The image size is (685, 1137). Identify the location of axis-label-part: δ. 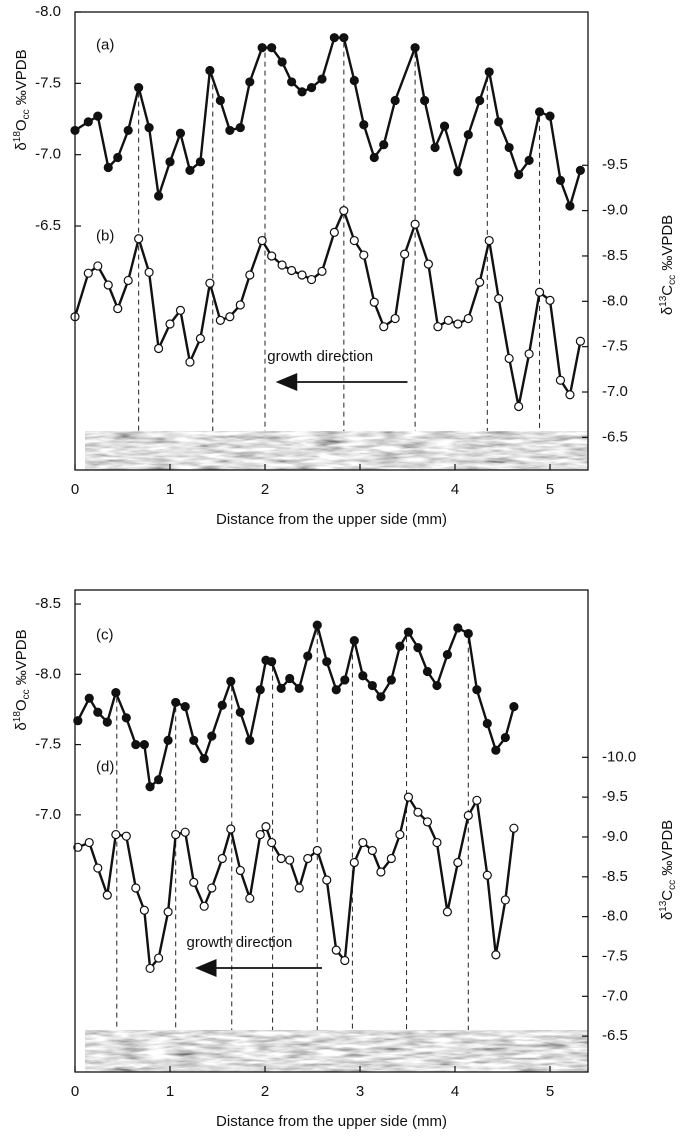
(667, 311).